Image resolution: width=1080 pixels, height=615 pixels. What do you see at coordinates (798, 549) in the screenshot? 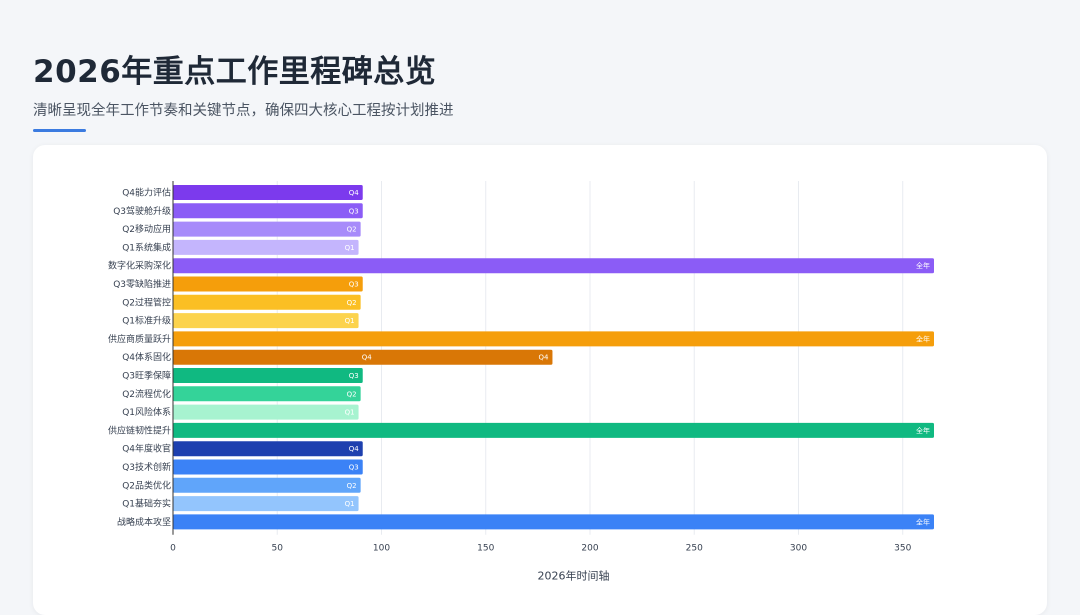
I see `x-tick-label: 300` at bounding box center [798, 549].